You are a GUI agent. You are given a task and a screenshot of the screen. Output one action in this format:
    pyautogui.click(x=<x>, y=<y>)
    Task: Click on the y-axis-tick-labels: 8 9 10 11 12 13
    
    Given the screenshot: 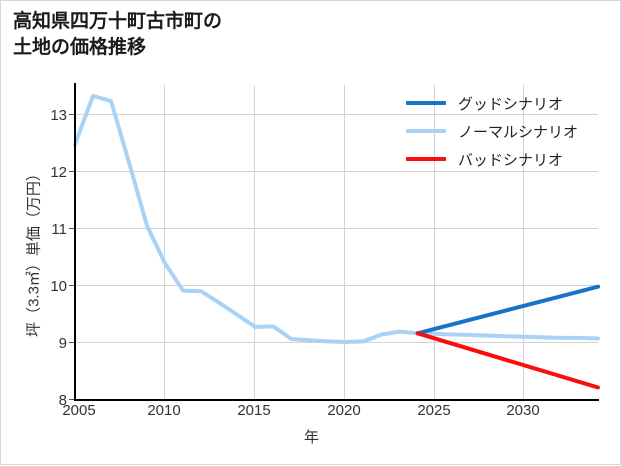 What is the action you would take?
    pyautogui.click(x=53, y=233)
    